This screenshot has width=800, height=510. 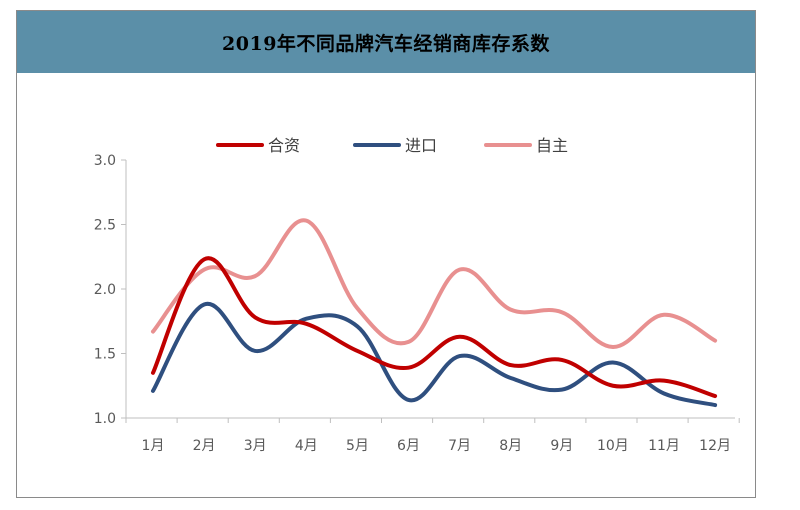 I want to click on x-tick-label: 2月, so click(x=204, y=446).